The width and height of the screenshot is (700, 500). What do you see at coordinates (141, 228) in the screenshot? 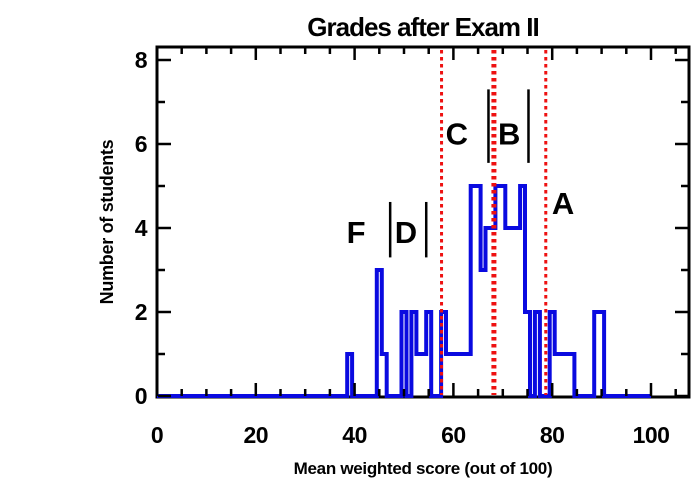
I see `y-tick-label: 4` at bounding box center [141, 228].